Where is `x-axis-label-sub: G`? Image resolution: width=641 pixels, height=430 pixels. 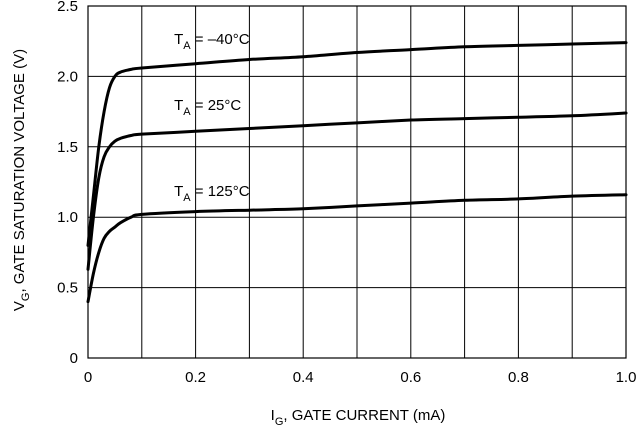
x-axis-label-sub: G is located at coordinates (279, 422).